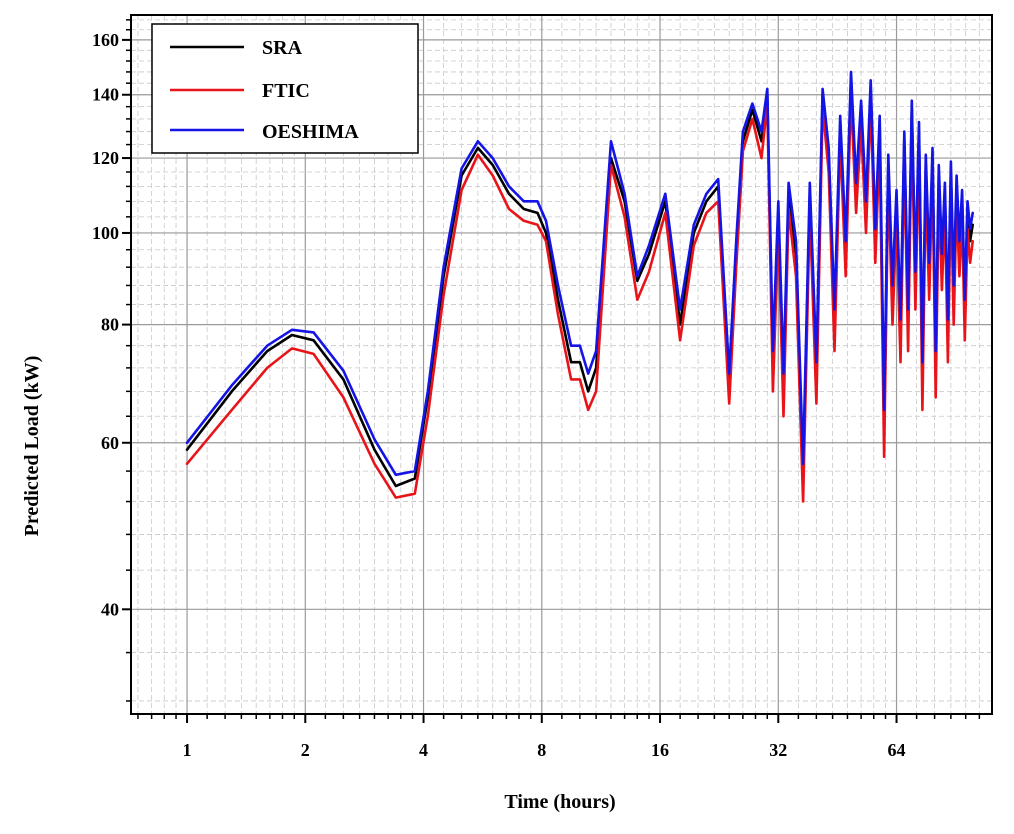 The width and height of the screenshot is (1014, 834). Describe the element at coordinates (105, 233) in the screenshot. I see `y-tick-label: 100` at that location.